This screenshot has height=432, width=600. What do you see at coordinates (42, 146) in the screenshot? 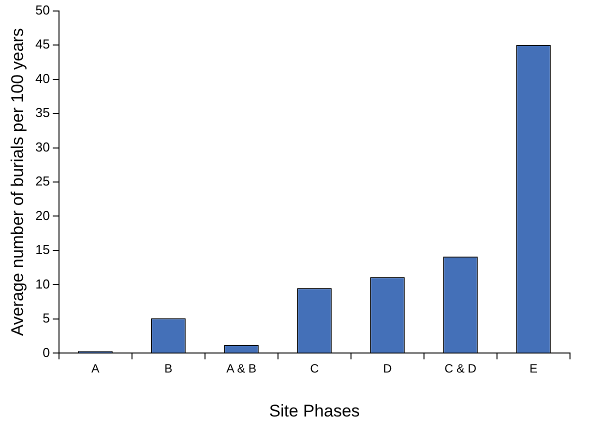
I see `y-tick-label: 30` at bounding box center [42, 146].